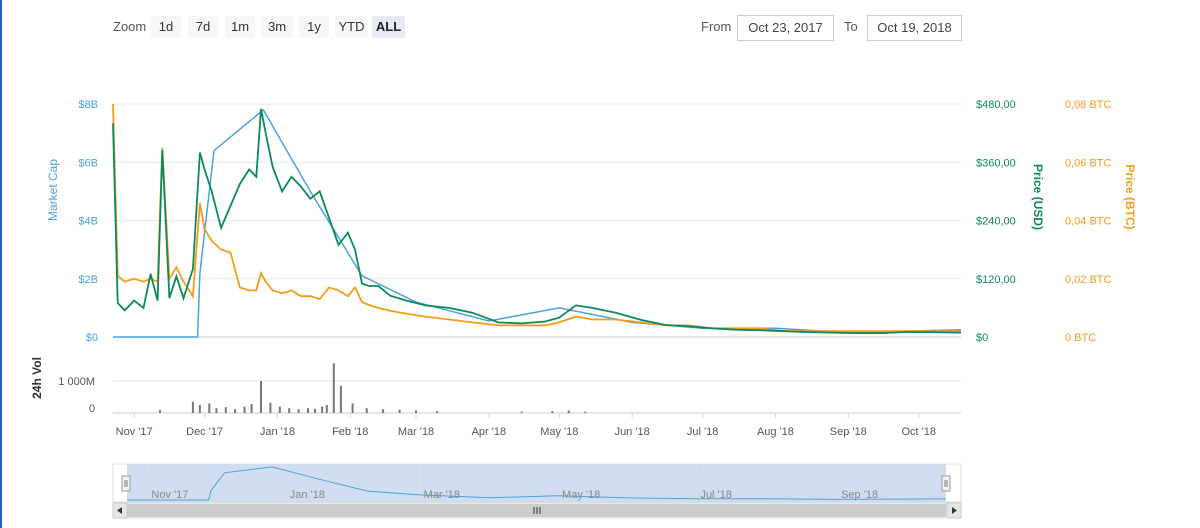 This screenshot has width=1200, height=528. What do you see at coordinates (632, 432) in the screenshot?
I see `x-tick-label: Jun '18` at bounding box center [632, 432].